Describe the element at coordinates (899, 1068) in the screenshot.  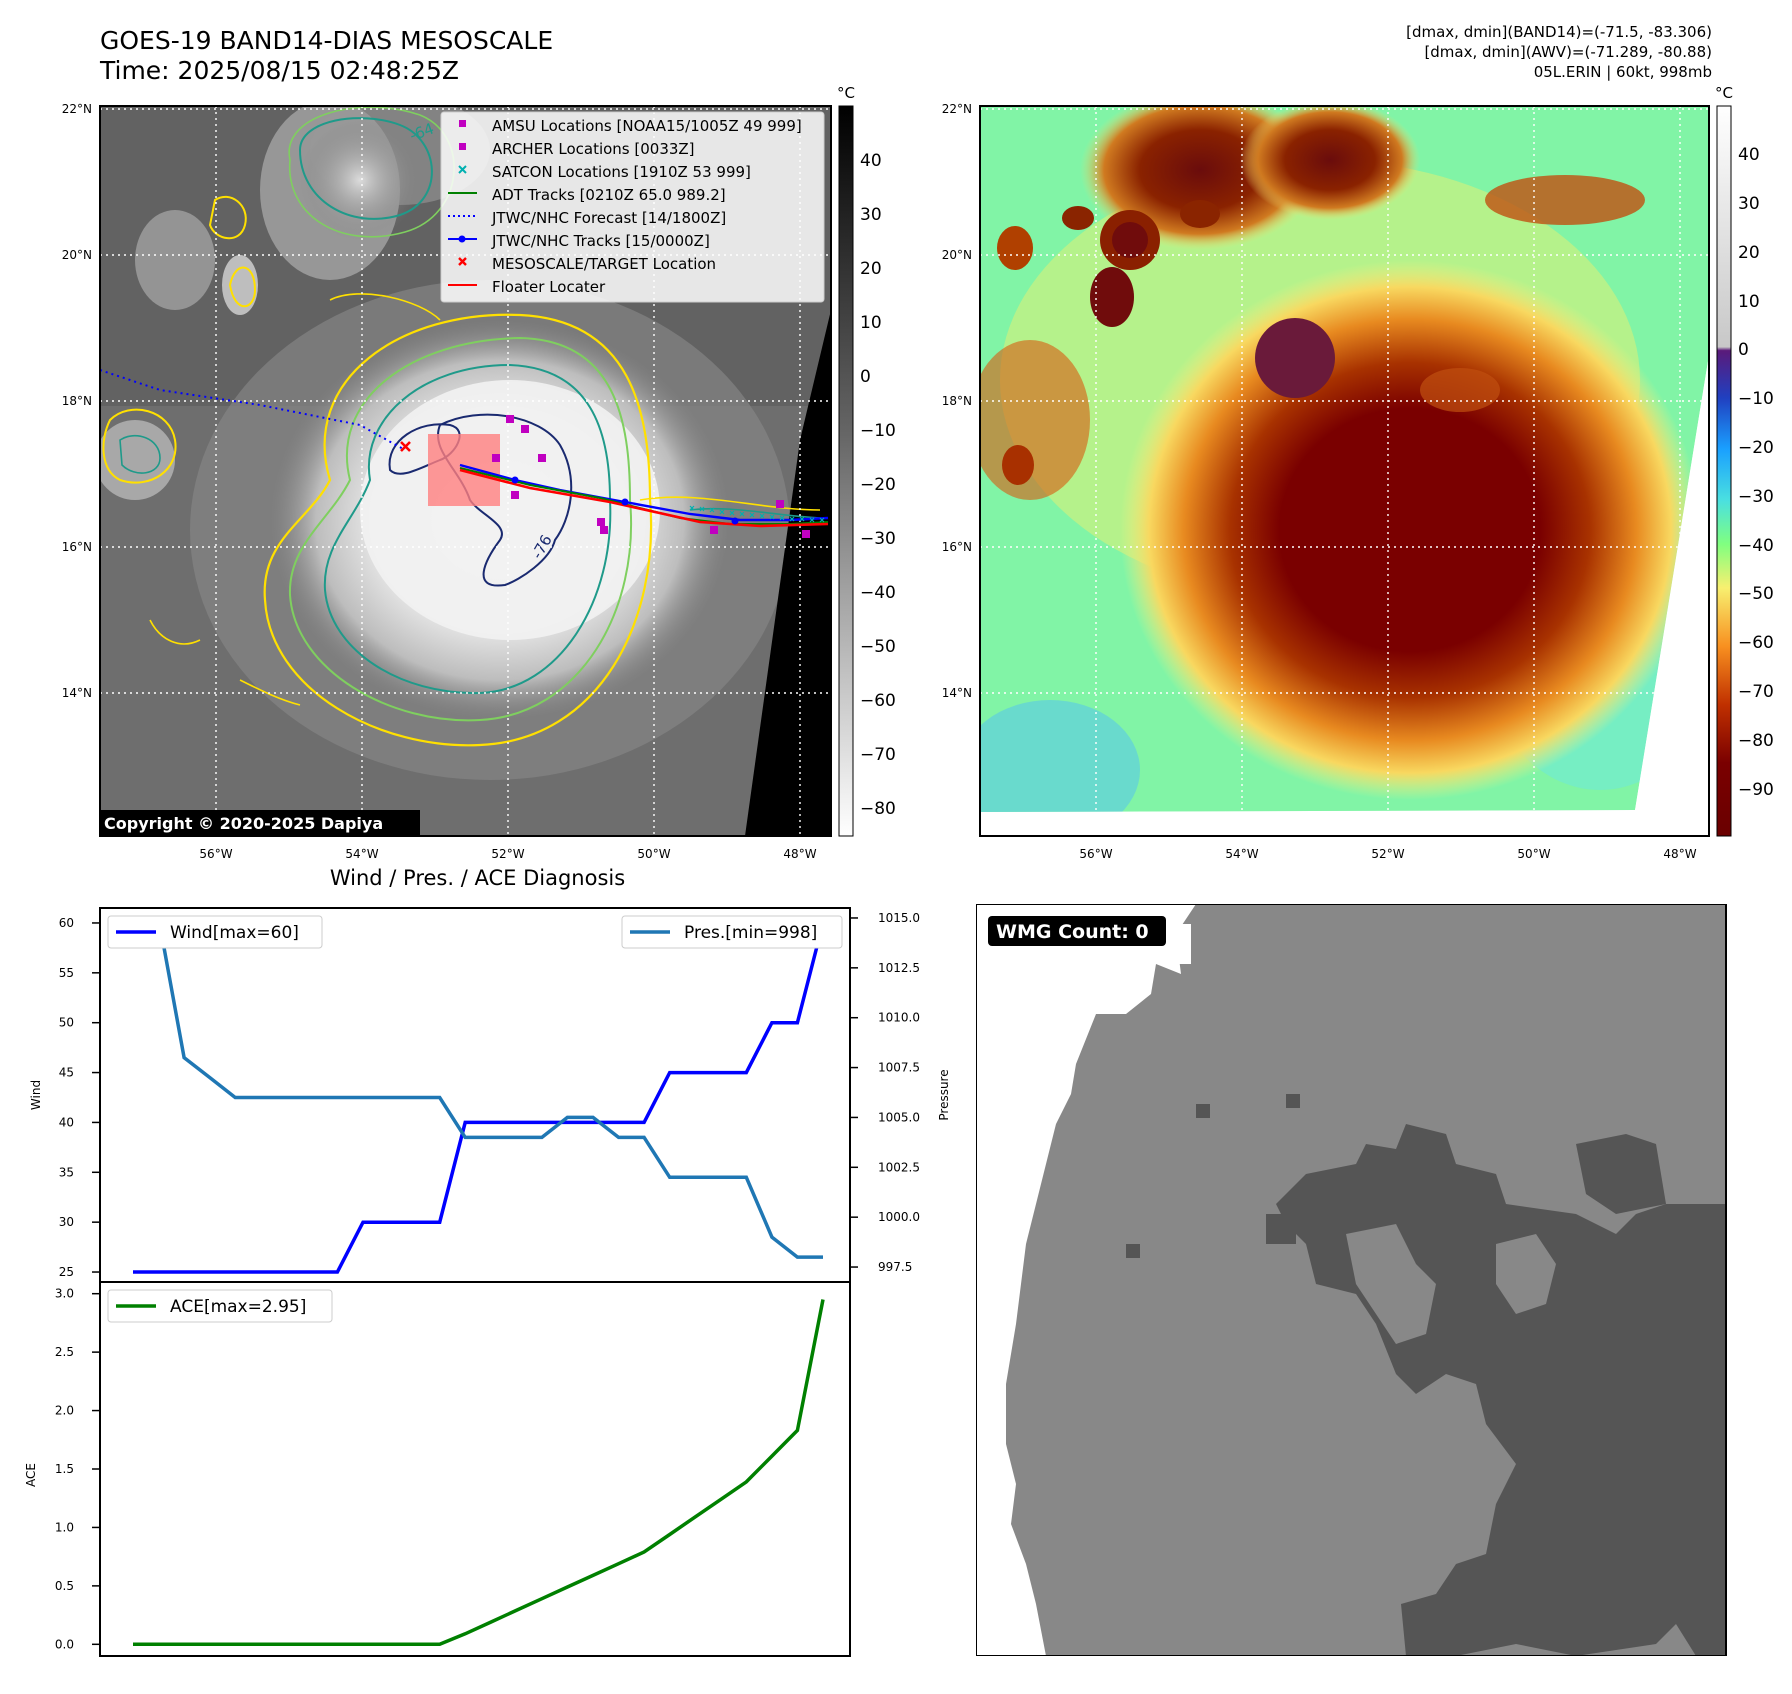
I see `pres-tick: 1007.5` at that location.